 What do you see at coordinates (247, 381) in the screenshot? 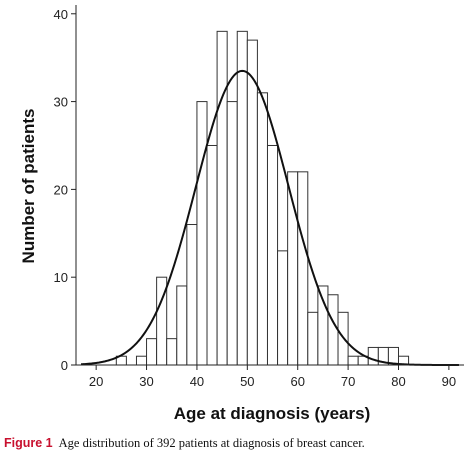
I see `x-tick-label: 50` at bounding box center [247, 381].